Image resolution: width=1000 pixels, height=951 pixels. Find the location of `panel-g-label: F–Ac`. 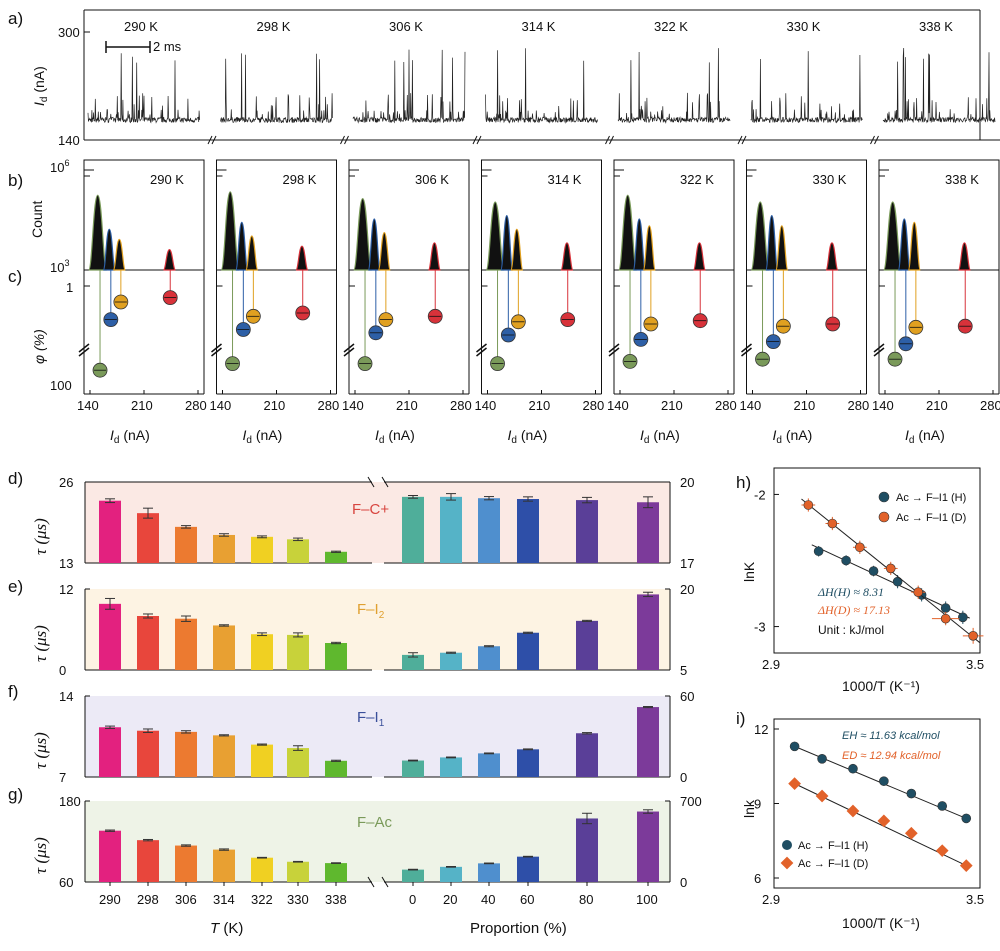

panel-g-label: F–Ac is located at coordinates (375, 822).